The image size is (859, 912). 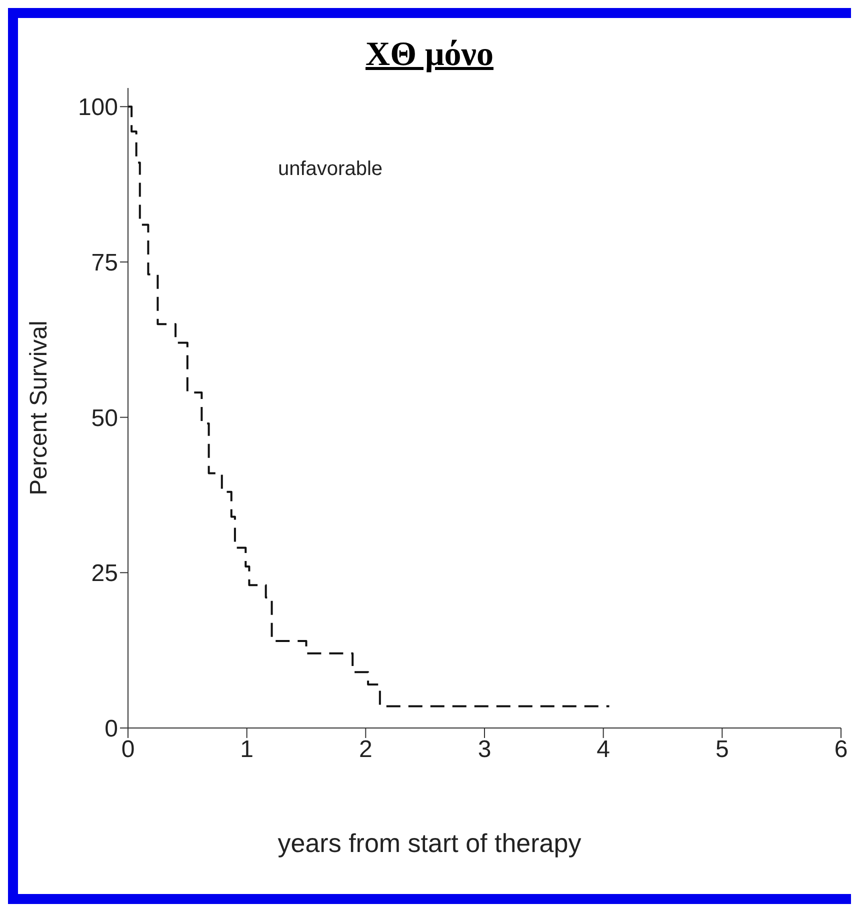 What do you see at coordinates (104, 574) in the screenshot?
I see `y-tick-label: 25` at bounding box center [104, 574].